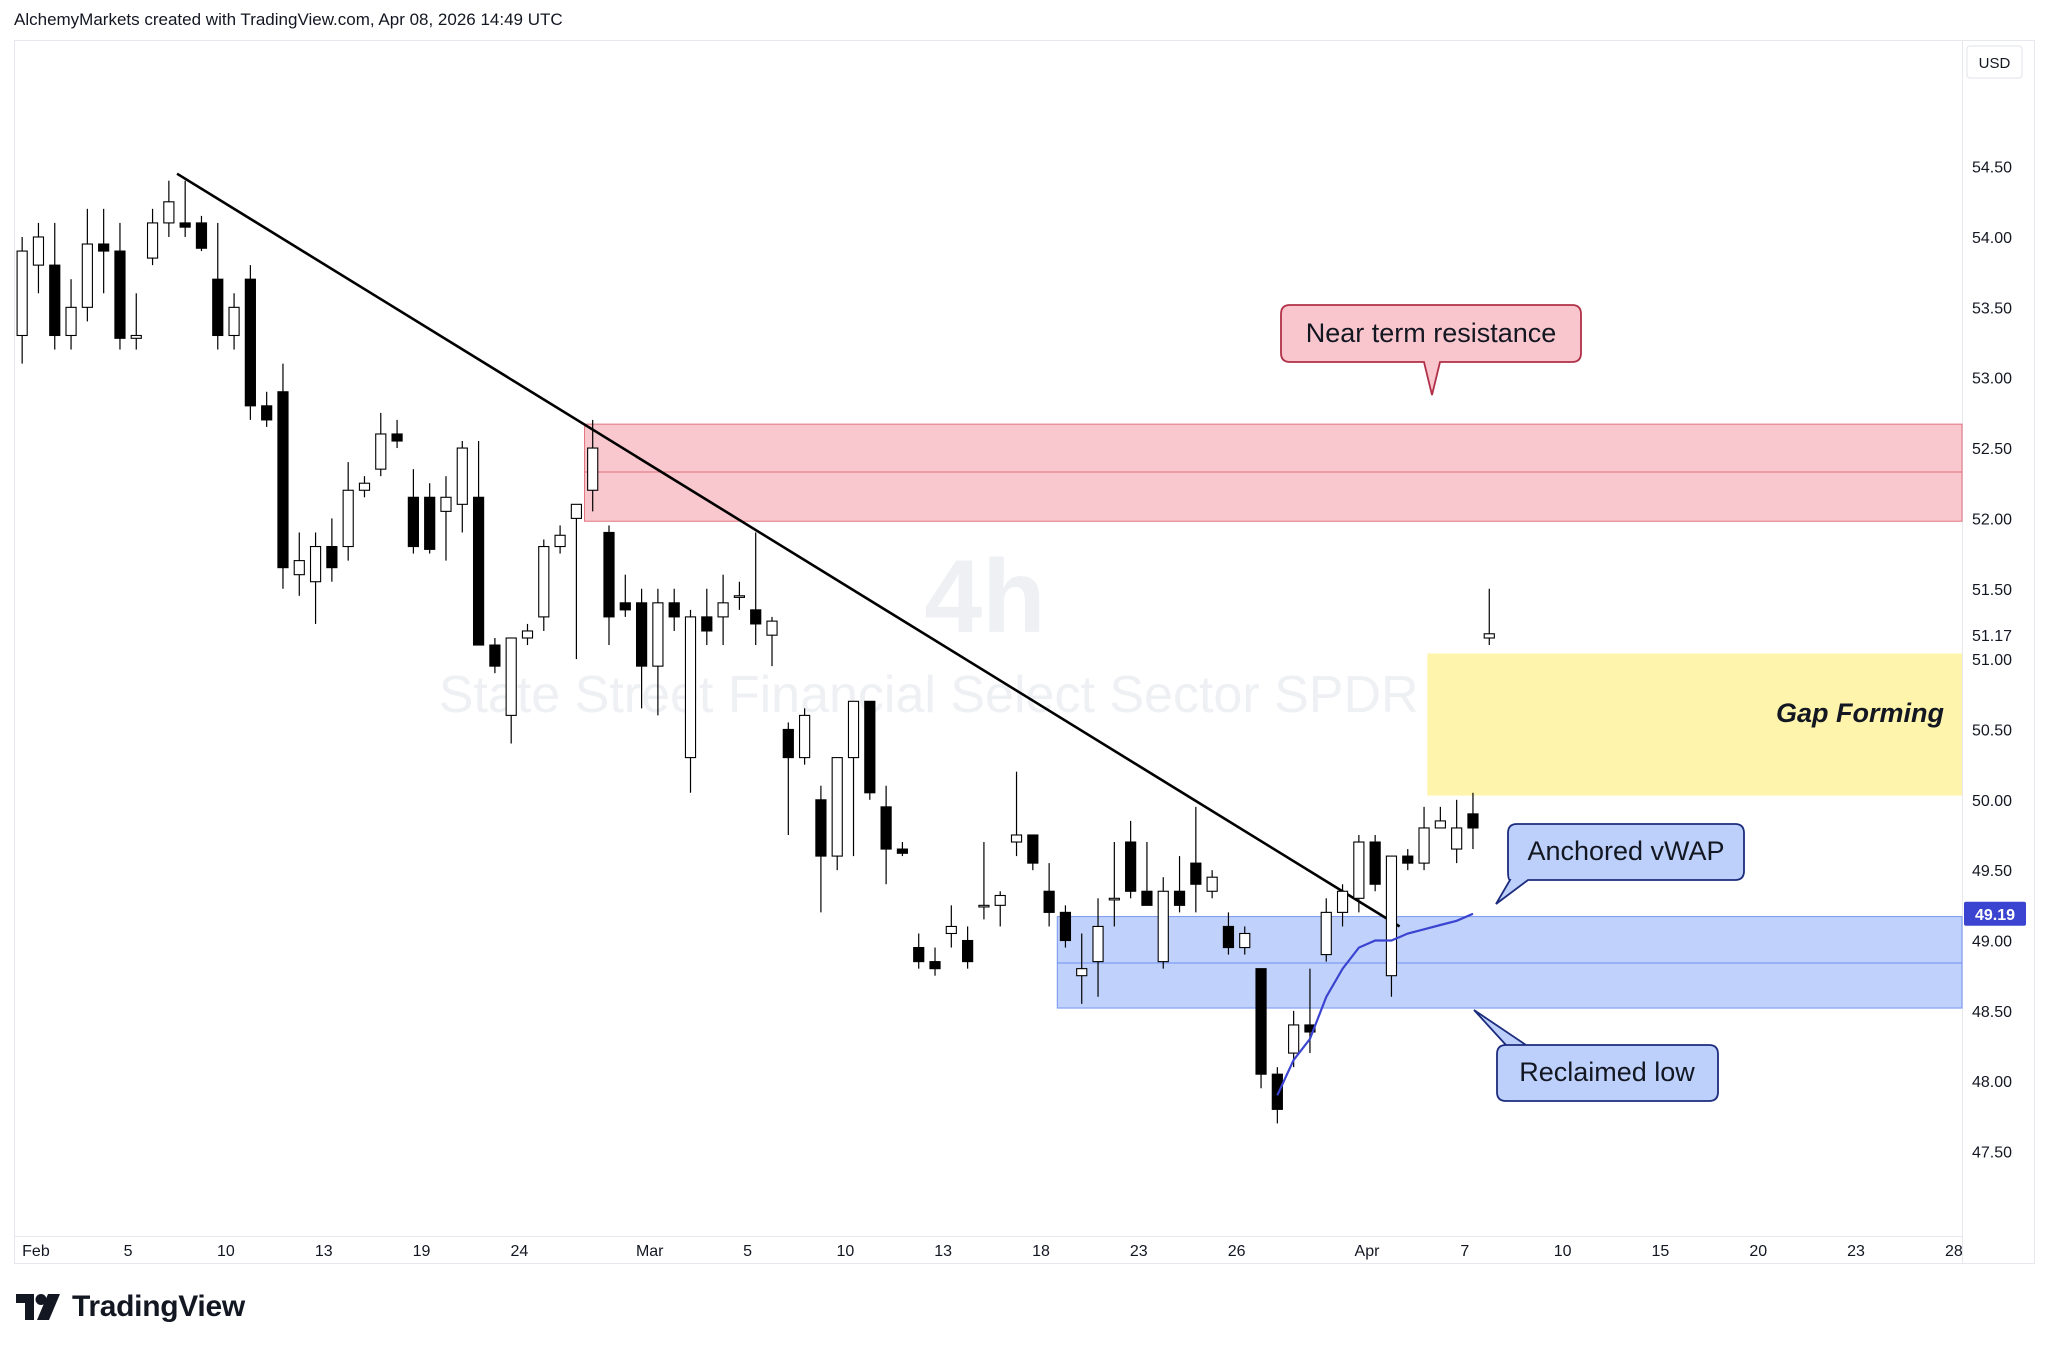 Image resolution: width=2048 pixels, height=1352 pixels. What do you see at coordinates (992, 1251) in the screenshot?
I see `time-axis: Feb 5 10 13 19 24 Mar 5 10 13 18 23 26 Apr 7 10 15 20 23 28` at bounding box center [992, 1251].